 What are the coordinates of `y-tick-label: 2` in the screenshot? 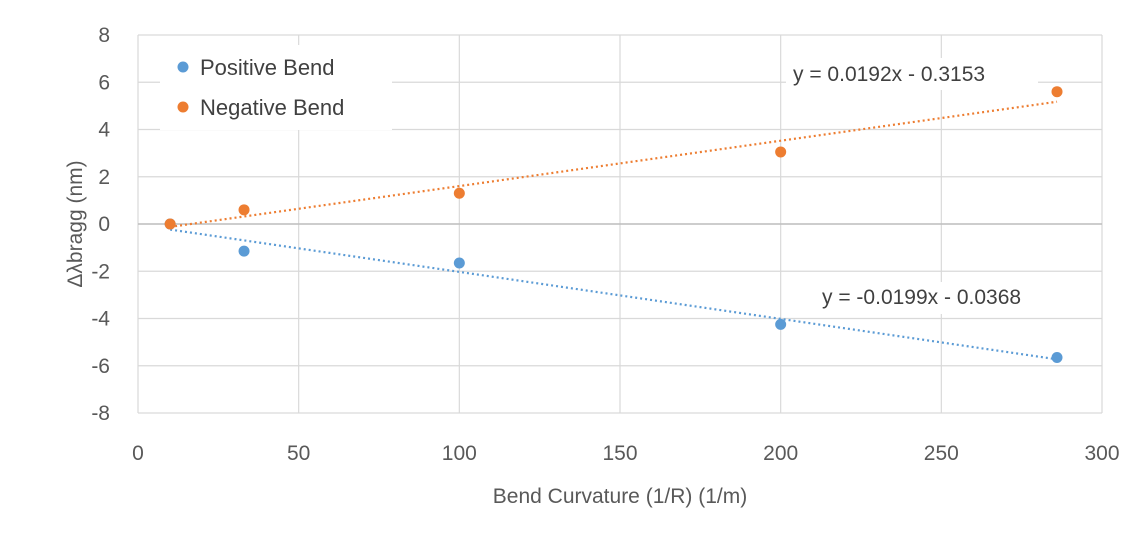 It's located at (104, 177).